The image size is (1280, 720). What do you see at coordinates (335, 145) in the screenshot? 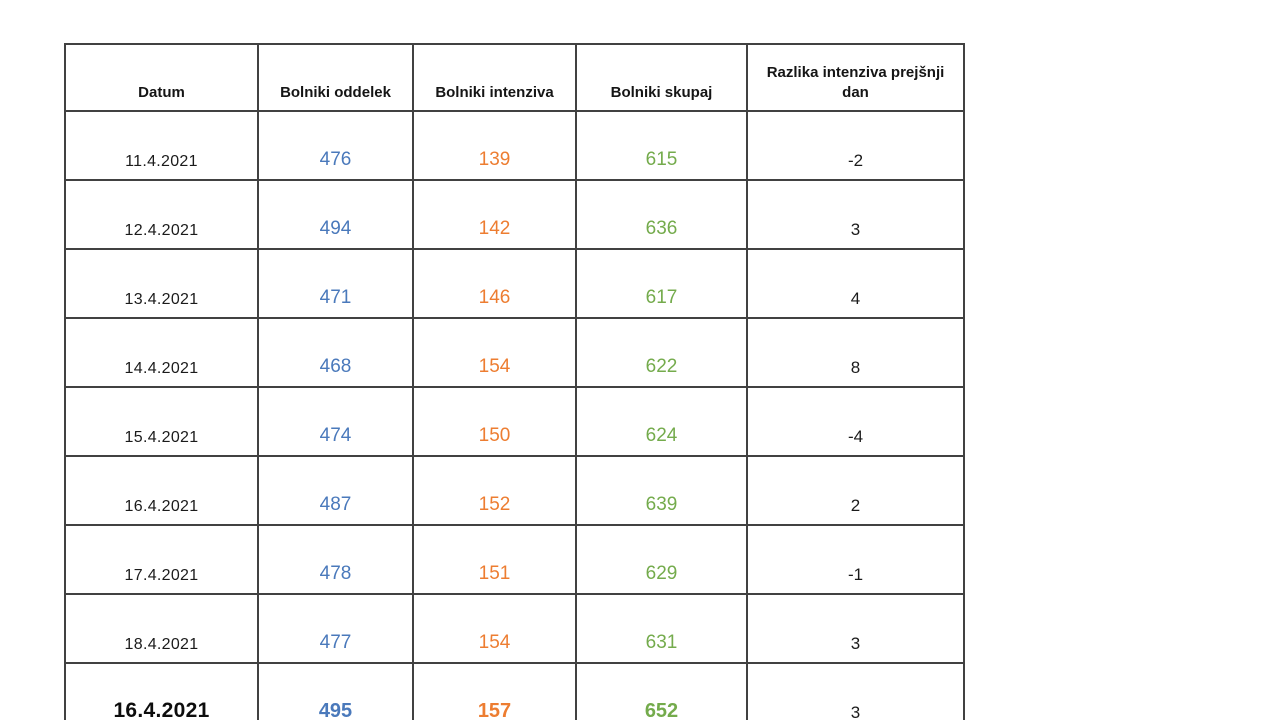
I see `ward-count-cell: 476` at bounding box center [335, 145].